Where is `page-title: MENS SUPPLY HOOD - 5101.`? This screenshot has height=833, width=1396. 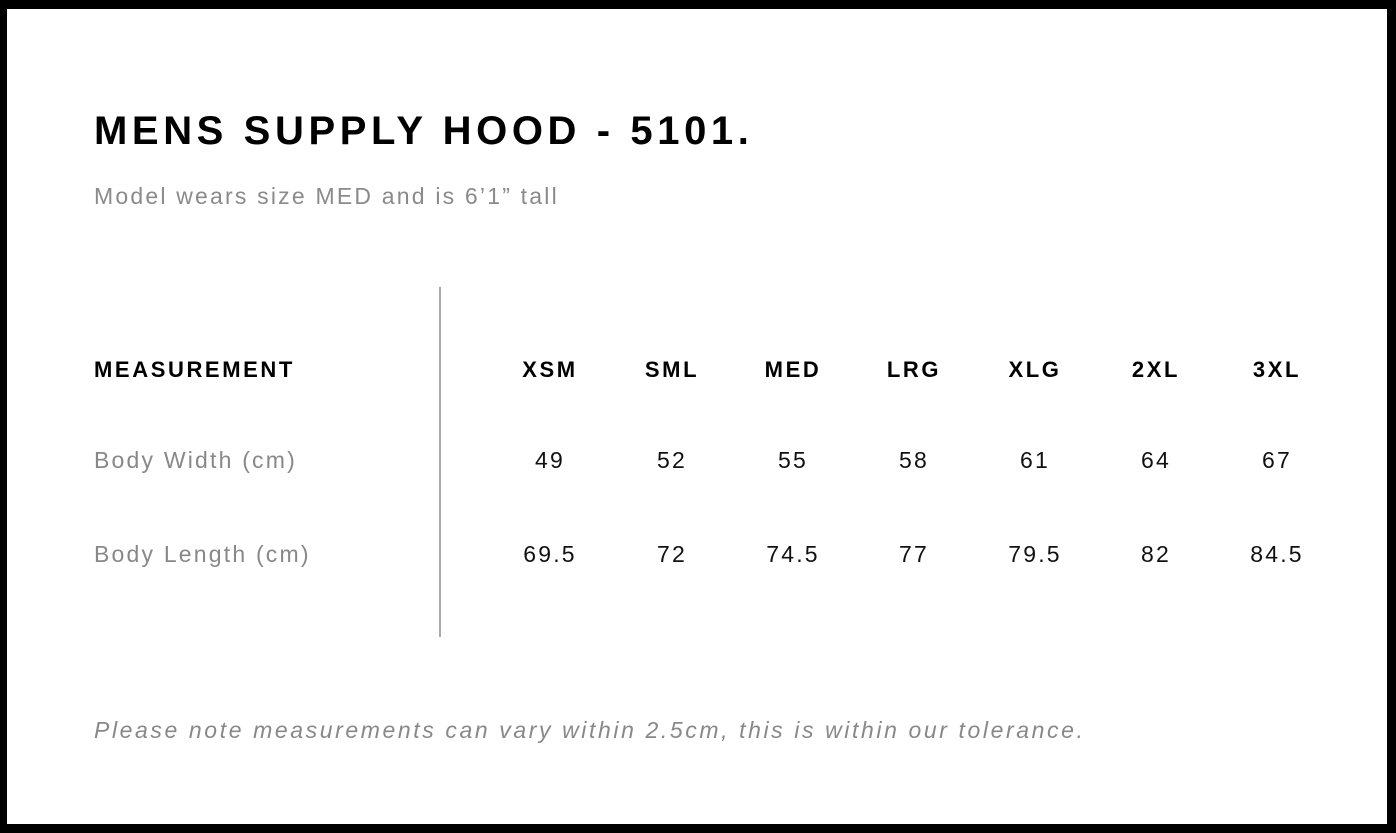 page-title: MENS SUPPLY HOOD - 5101. is located at coordinates (424, 131).